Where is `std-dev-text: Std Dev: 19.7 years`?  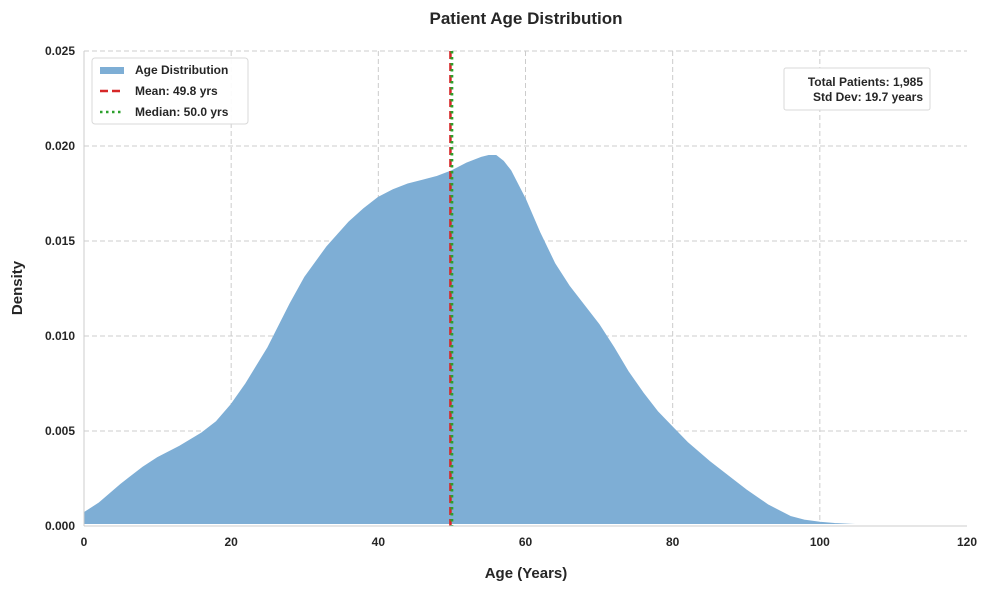
std-dev-text: Std Dev: 19.7 years is located at coordinates (868, 97).